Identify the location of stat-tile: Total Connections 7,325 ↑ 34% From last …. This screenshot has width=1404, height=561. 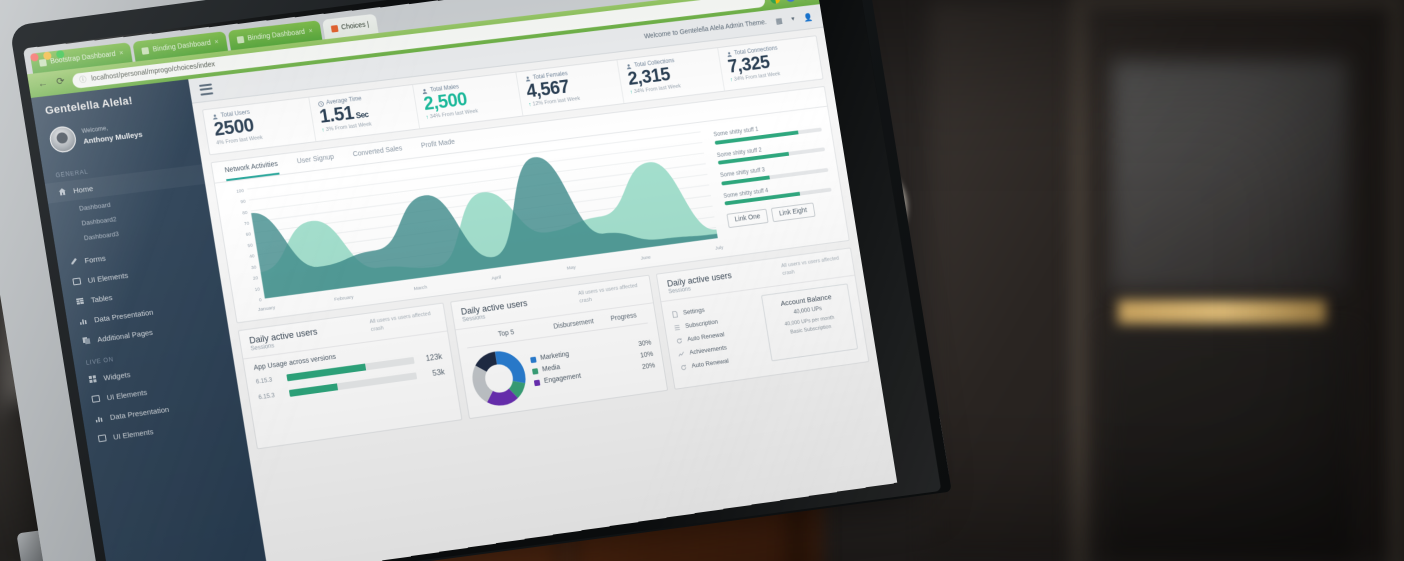
(769, 63).